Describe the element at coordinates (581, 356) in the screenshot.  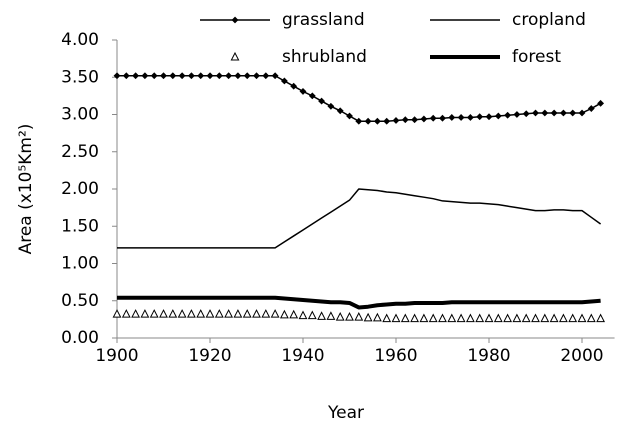
I see `x-tick-label: 2000` at that location.